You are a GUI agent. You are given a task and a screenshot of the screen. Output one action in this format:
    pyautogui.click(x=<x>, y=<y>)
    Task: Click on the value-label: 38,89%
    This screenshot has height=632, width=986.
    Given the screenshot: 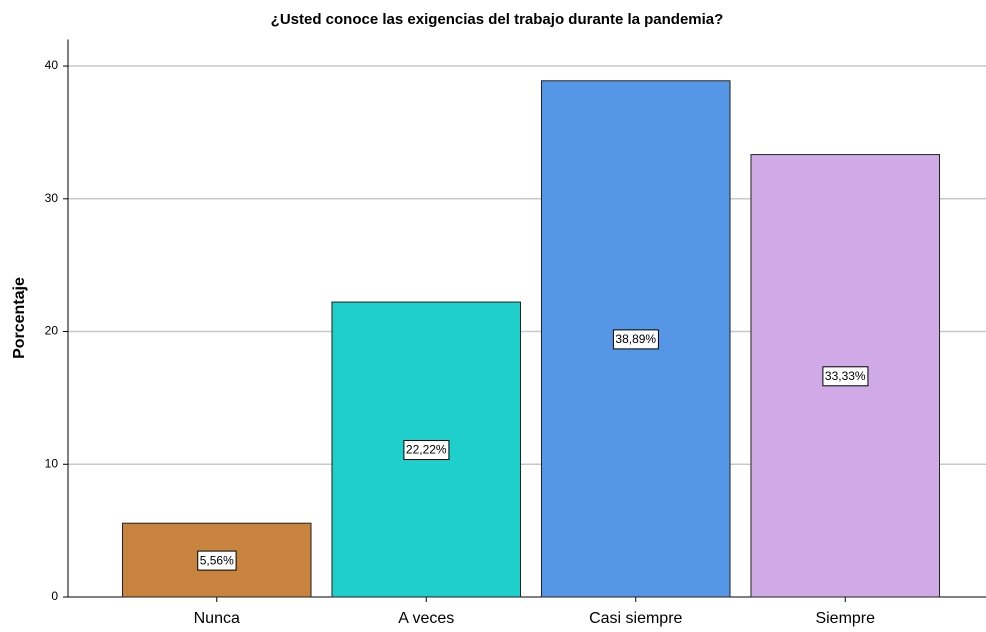 What is the action you would take?
    pyautogui.click(x=635, y=339)
    